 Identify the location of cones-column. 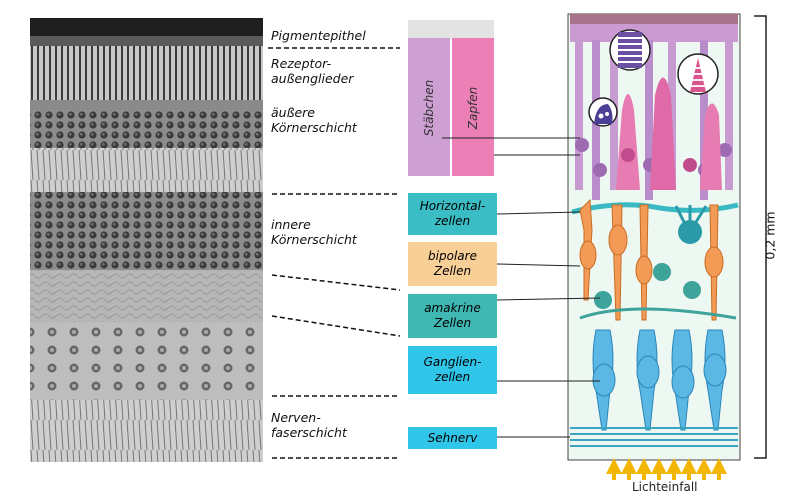
(473, 107).